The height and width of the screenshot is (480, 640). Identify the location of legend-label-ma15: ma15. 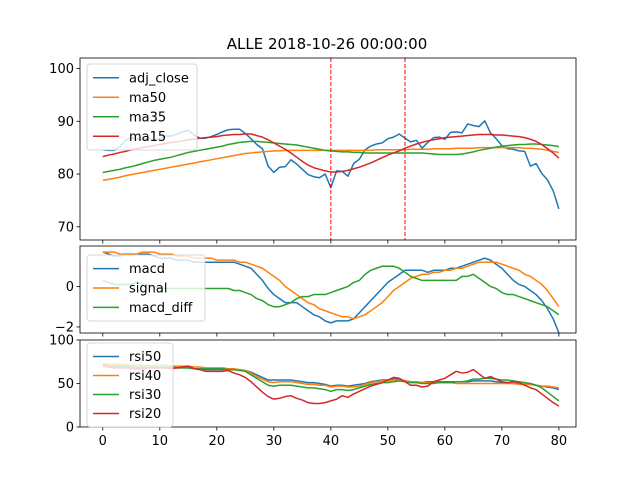
(147, 137).